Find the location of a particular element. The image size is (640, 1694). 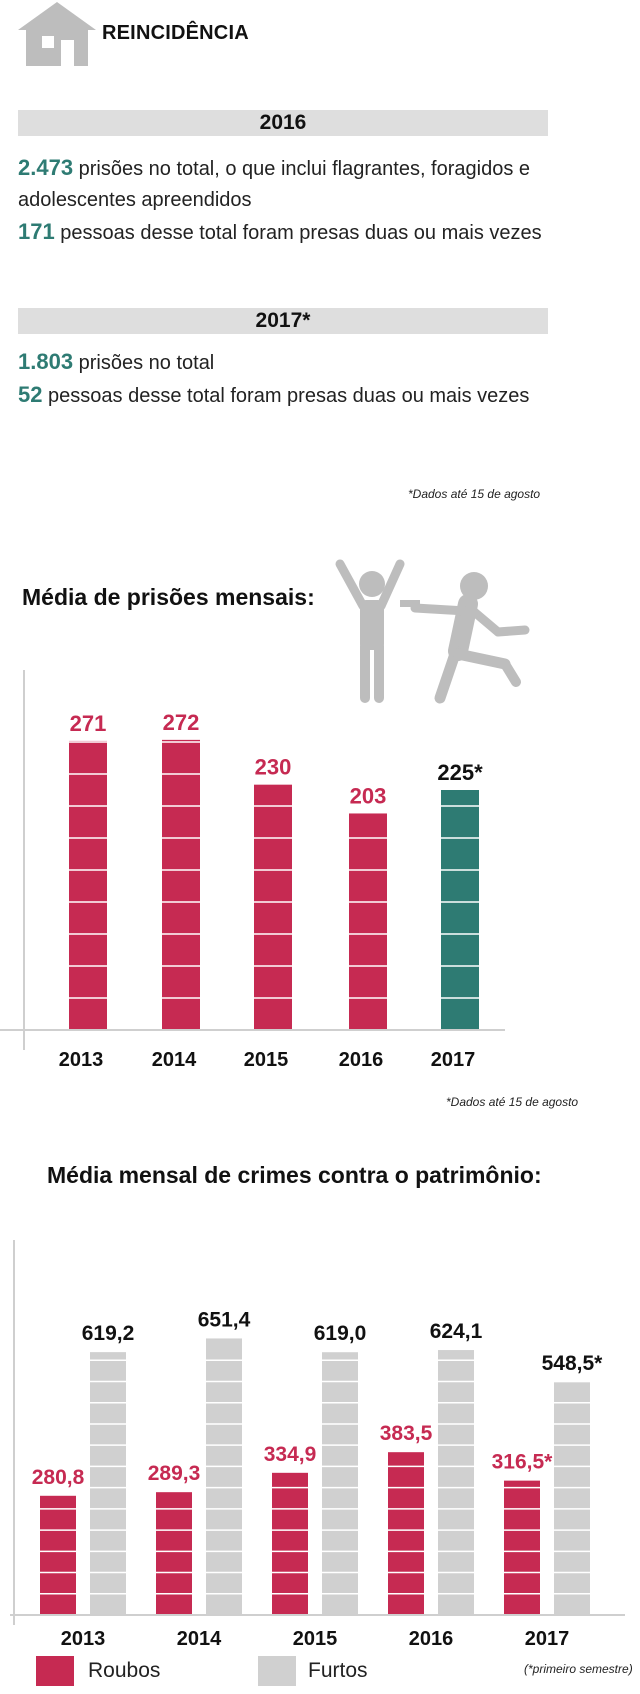

bar-2013 is located at coordinates (88, 885).